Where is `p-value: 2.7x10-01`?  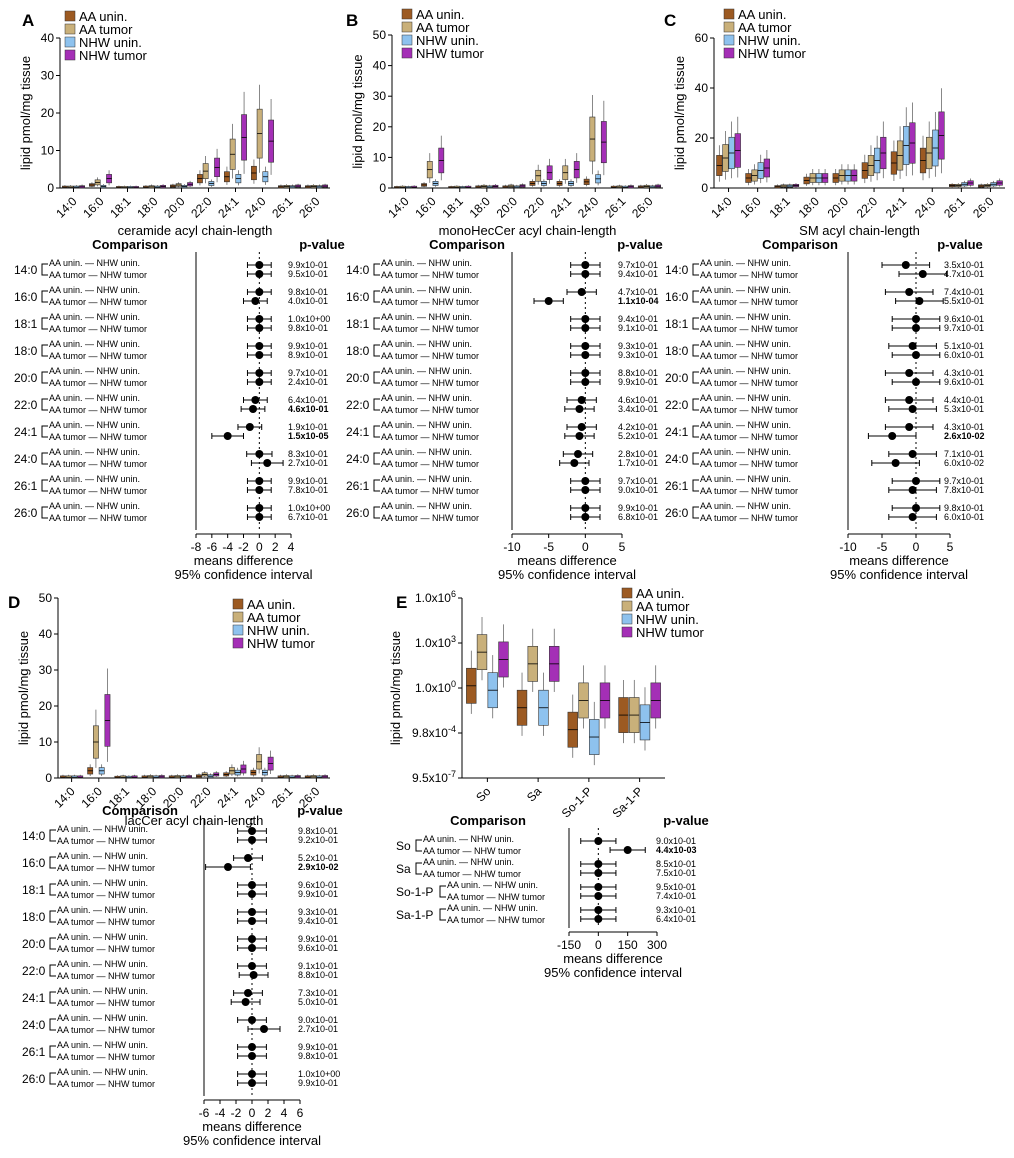
p-value: 2.7x10-01 is located at coordinates (308, 463).